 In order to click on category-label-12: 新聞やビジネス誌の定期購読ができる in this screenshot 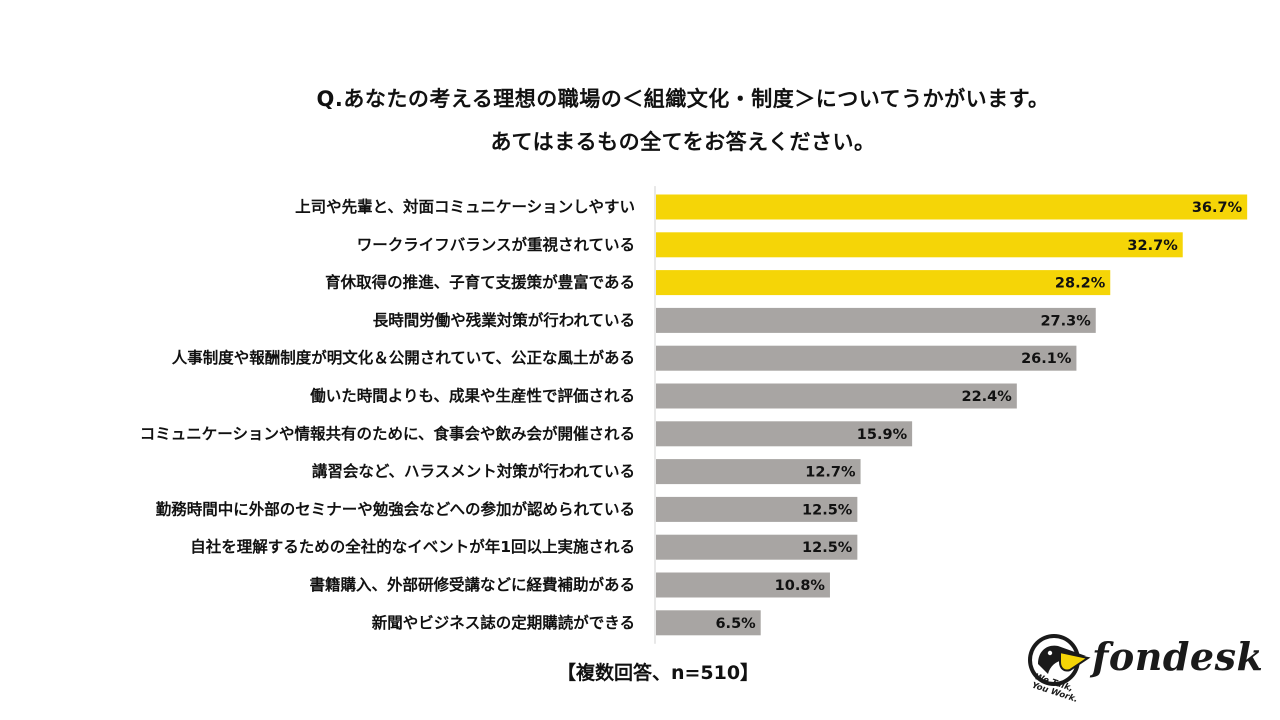, I will do `click(503, 622)`.